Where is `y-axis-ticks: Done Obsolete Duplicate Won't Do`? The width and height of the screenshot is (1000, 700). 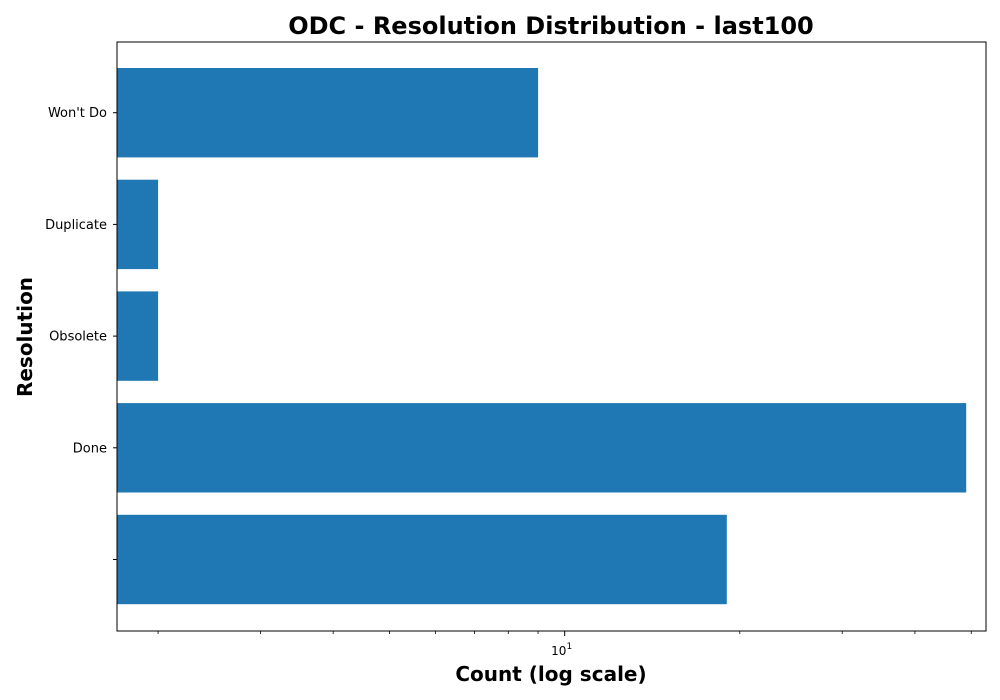
y-axis-ticks: Done Obsolete Duplicate Won't Do is located at coordinates (81, 333).